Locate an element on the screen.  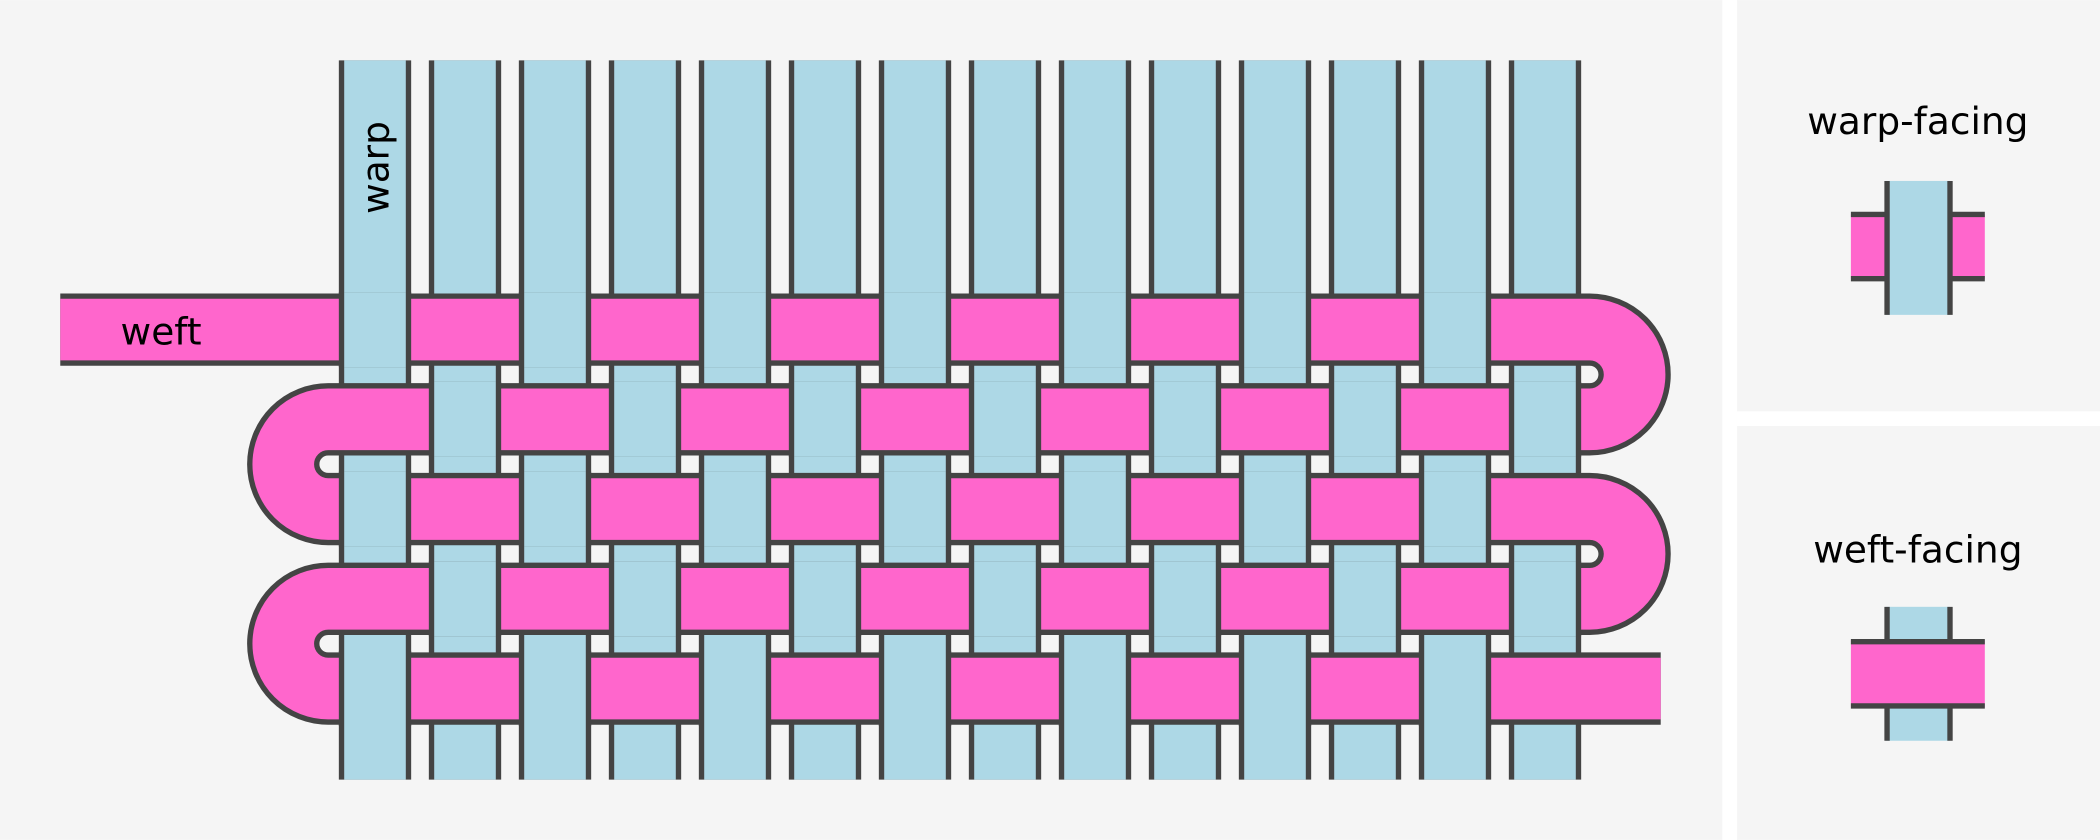
weft-label: weft is located at coordinates (161, 331).